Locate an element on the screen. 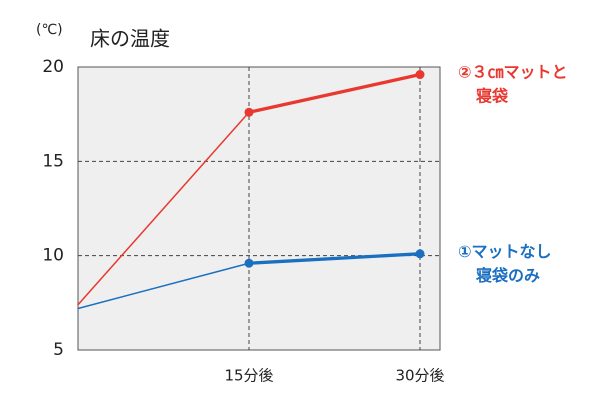  chart-title: 床の温度 is located at coordinates (130, 39).